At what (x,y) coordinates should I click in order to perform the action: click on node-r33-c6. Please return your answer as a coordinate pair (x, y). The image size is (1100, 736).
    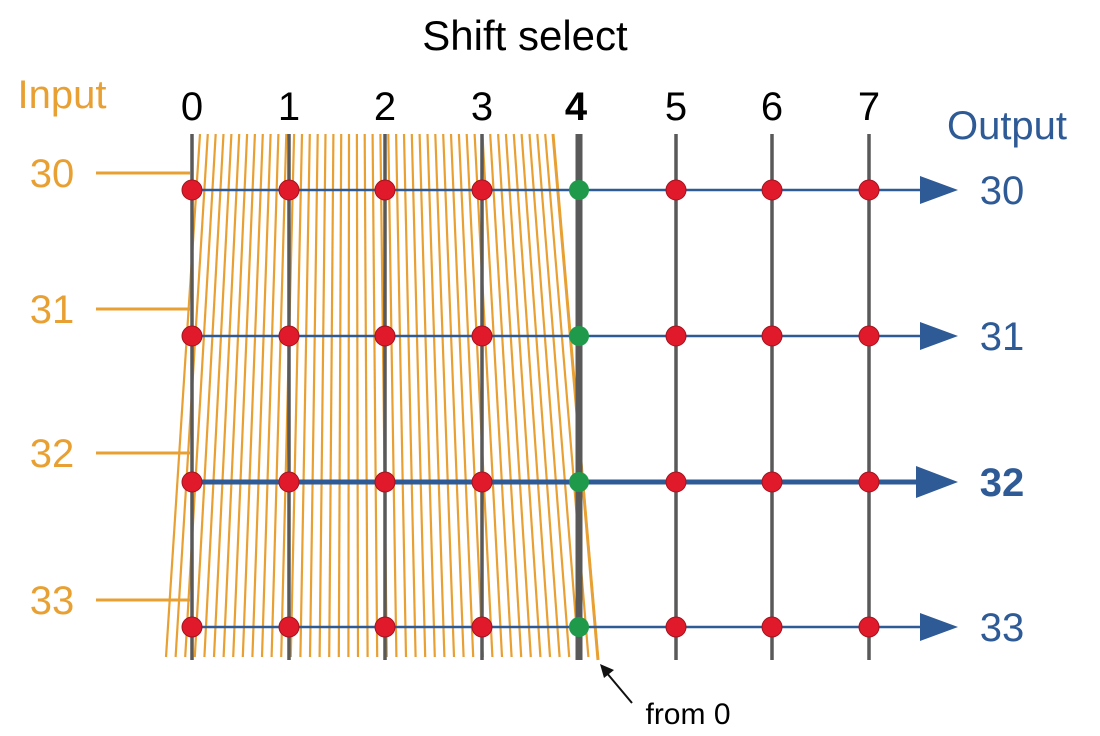
    Looking at the image, I should click on (772, 627).